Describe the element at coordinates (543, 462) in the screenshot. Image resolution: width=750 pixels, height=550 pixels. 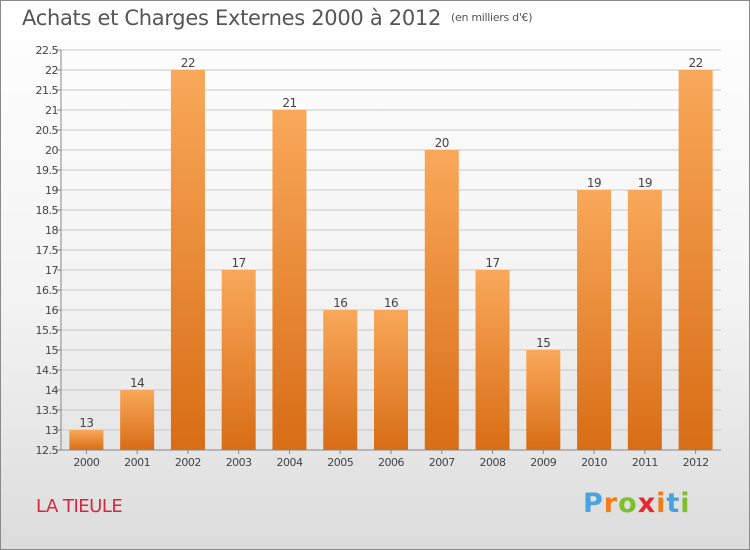
I see `x-tick-label: 2009` at that location.